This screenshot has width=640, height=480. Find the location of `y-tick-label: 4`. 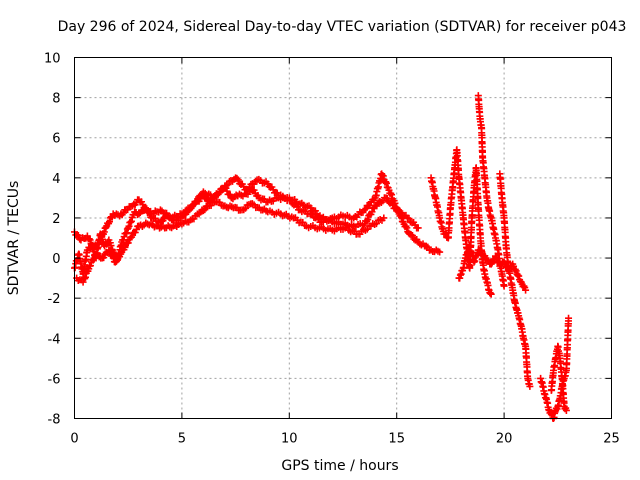

y-tick-label: 4 is located at coordinates (56, 179).